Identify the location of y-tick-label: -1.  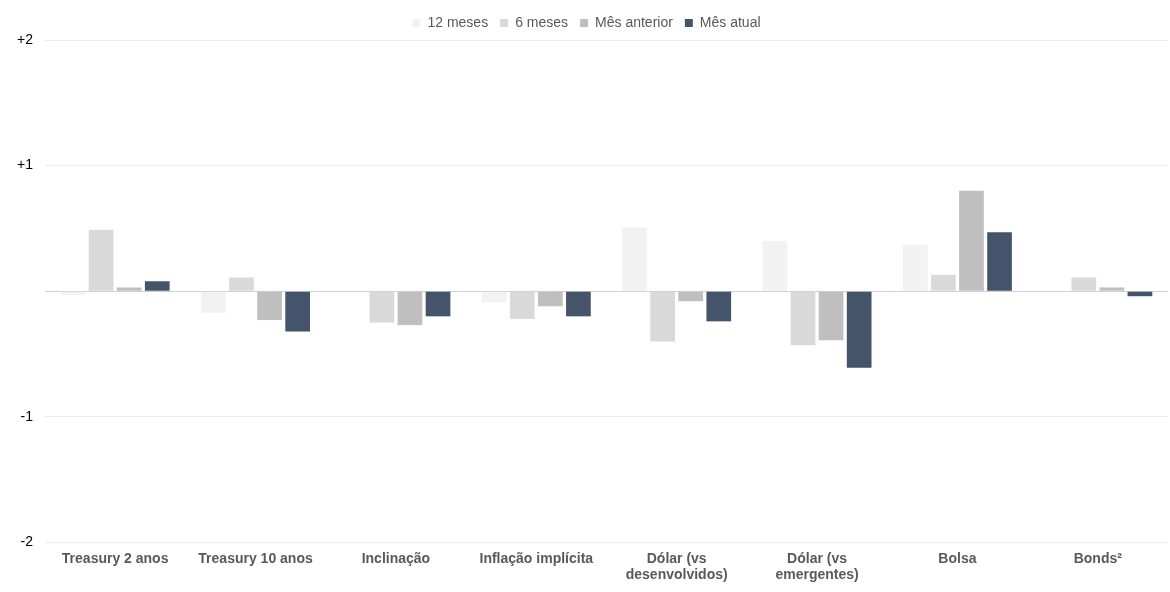
(27, 415).